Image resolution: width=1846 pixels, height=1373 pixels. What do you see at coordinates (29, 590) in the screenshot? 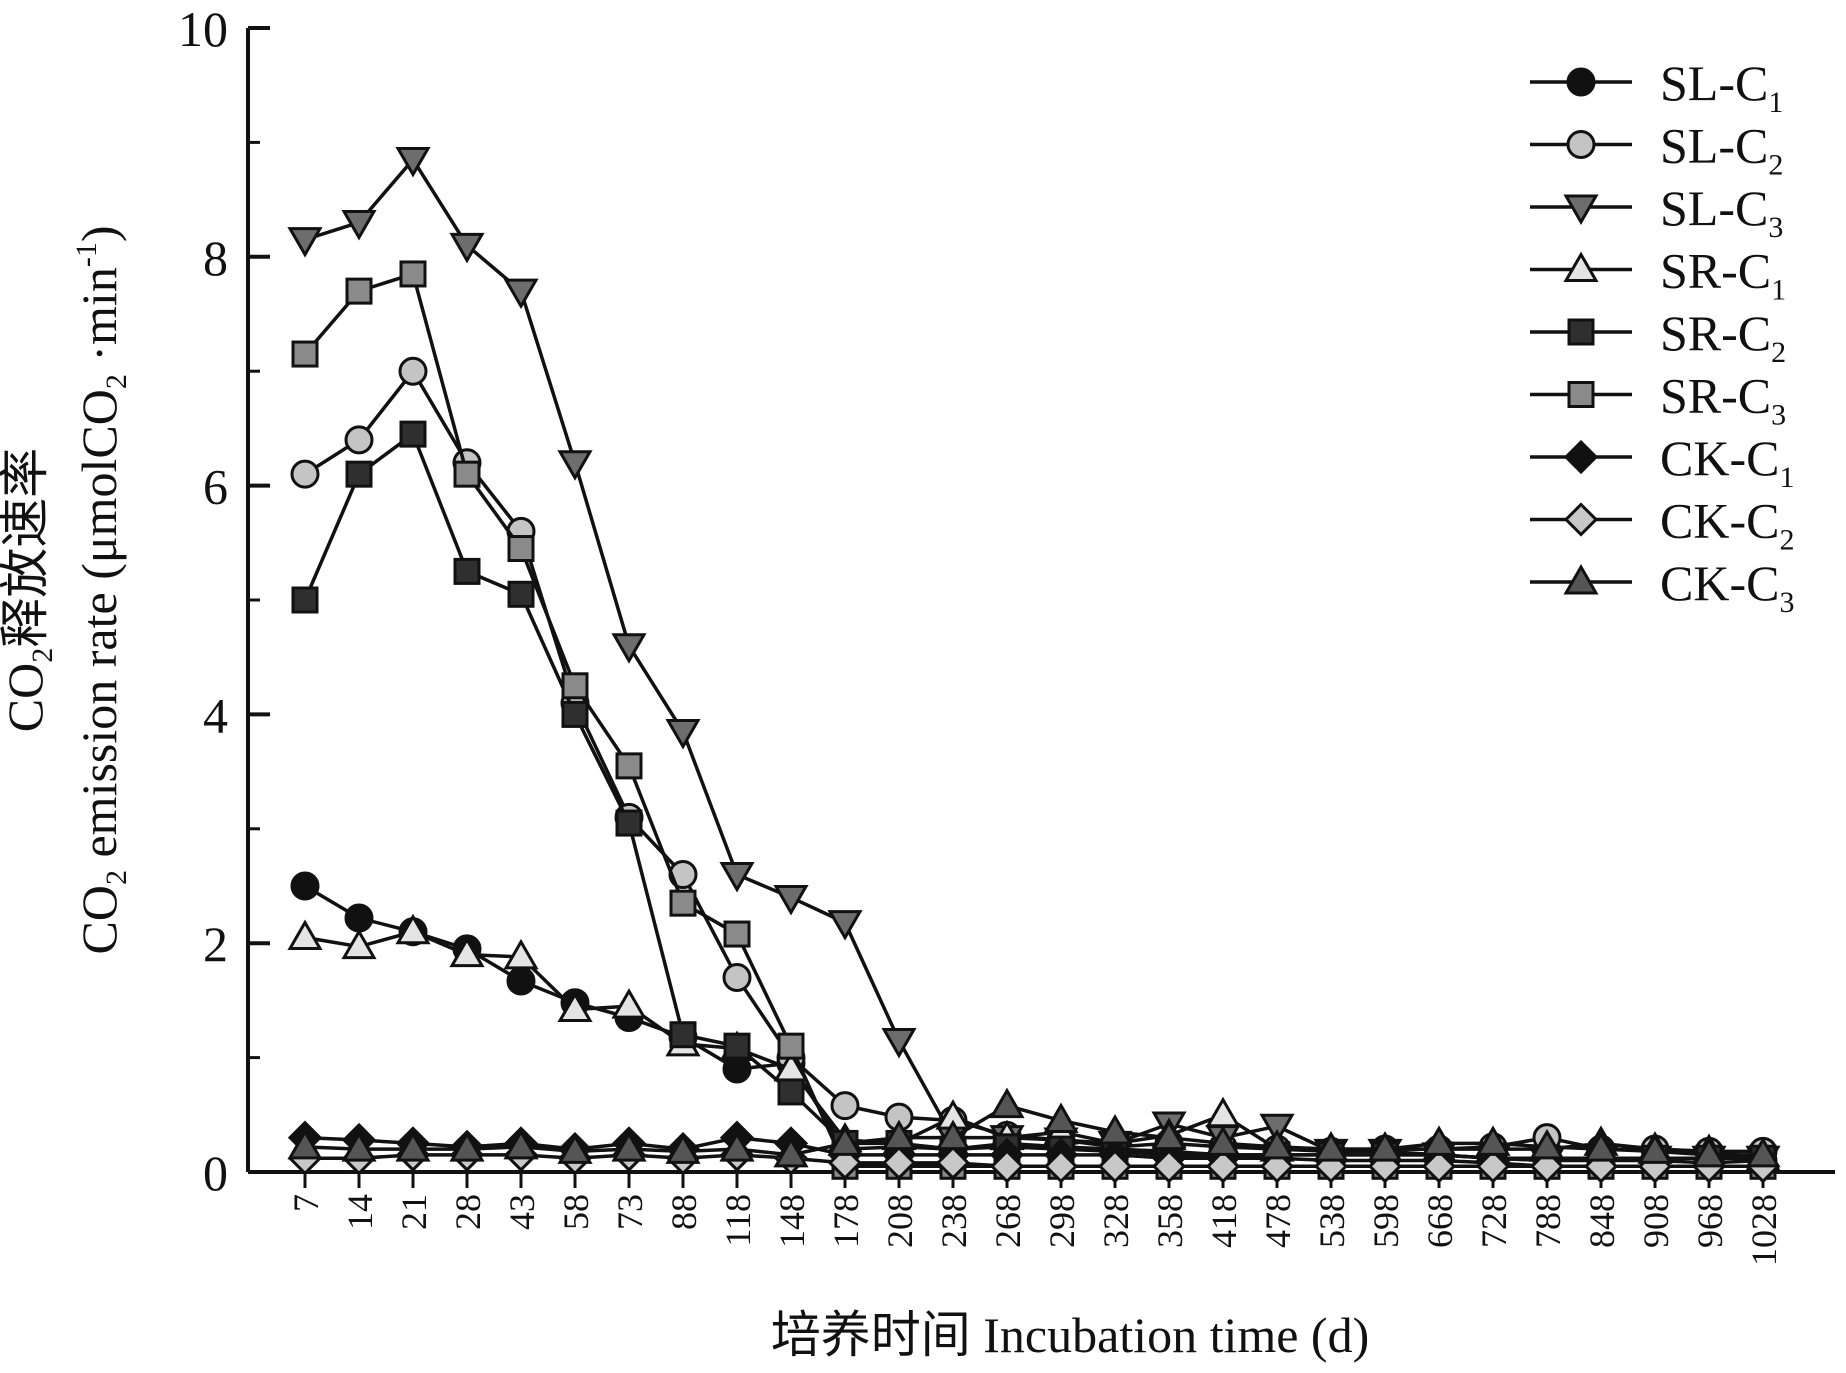
I see `y-axis-title-cn: CO2释放速率` at bounding box center [29, 590].